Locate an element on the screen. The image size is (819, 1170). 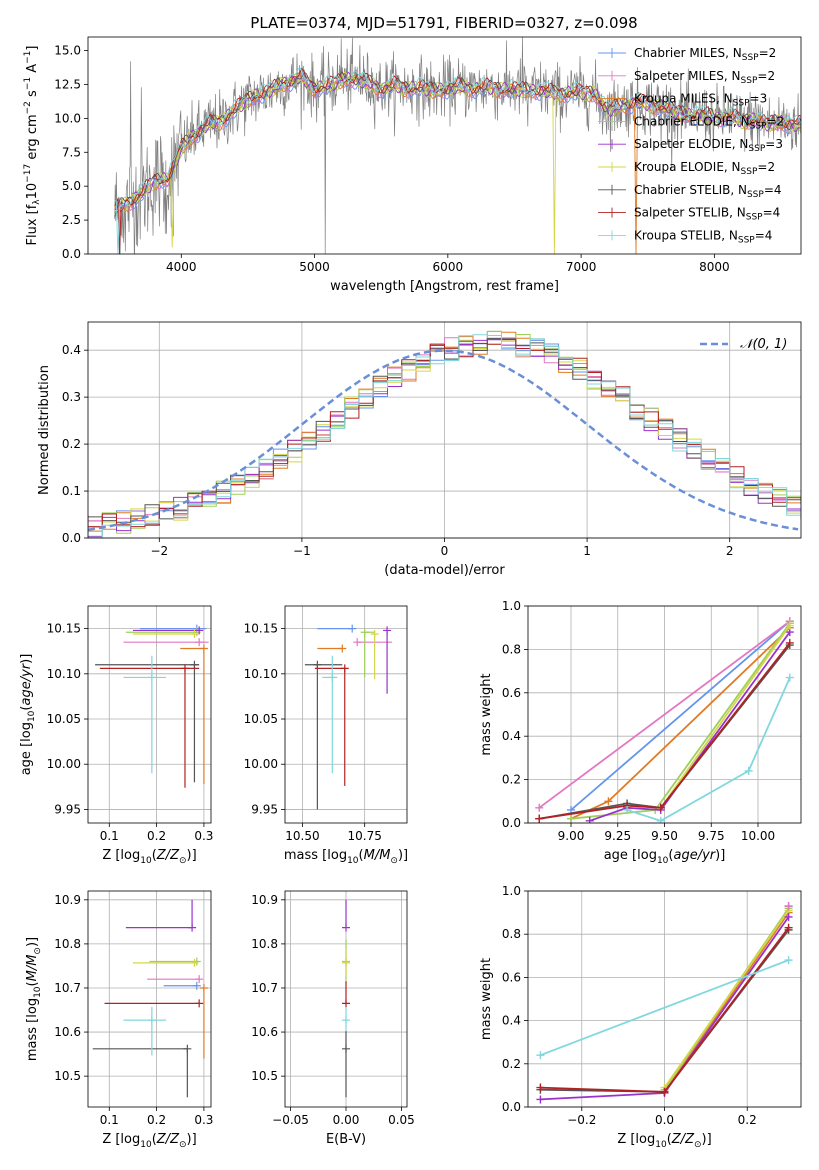
x-tick-label: 4000 is located at coordinates (181, 267).